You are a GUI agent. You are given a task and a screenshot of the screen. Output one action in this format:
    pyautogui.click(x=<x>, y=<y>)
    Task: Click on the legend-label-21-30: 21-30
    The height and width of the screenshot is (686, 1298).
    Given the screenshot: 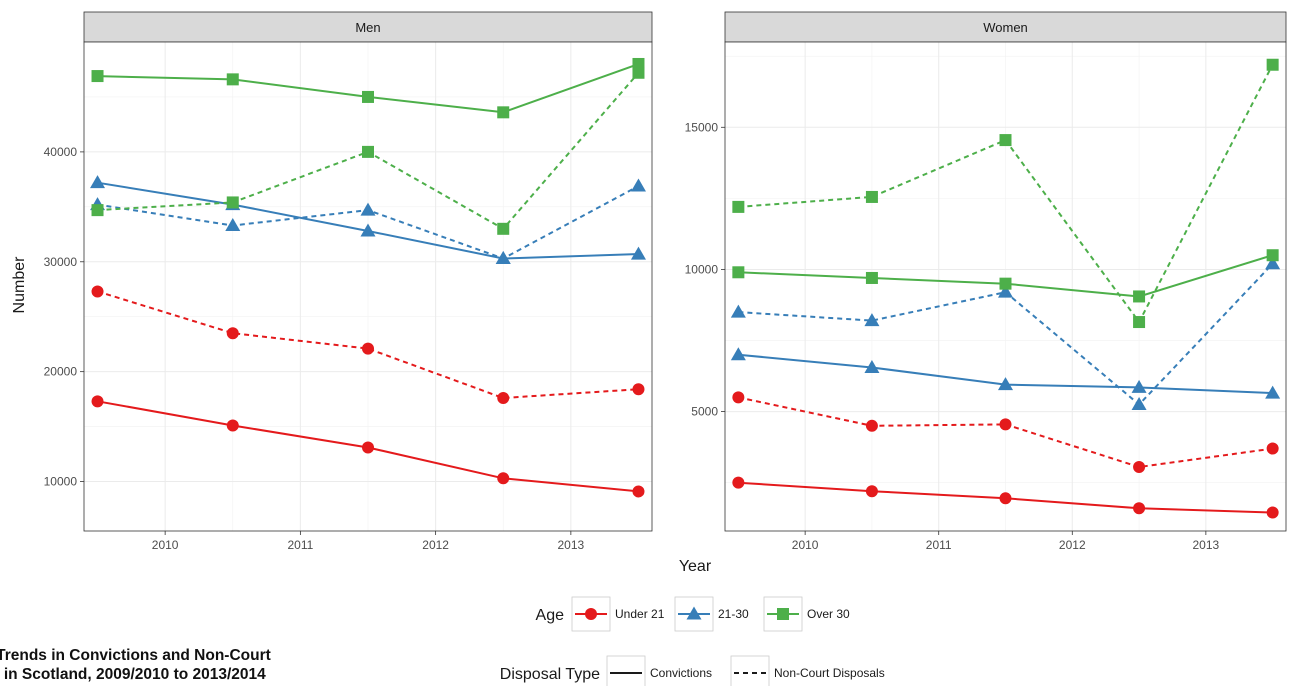 What is the action you would take?
    pyautogui.click(x=733, y=614)
    